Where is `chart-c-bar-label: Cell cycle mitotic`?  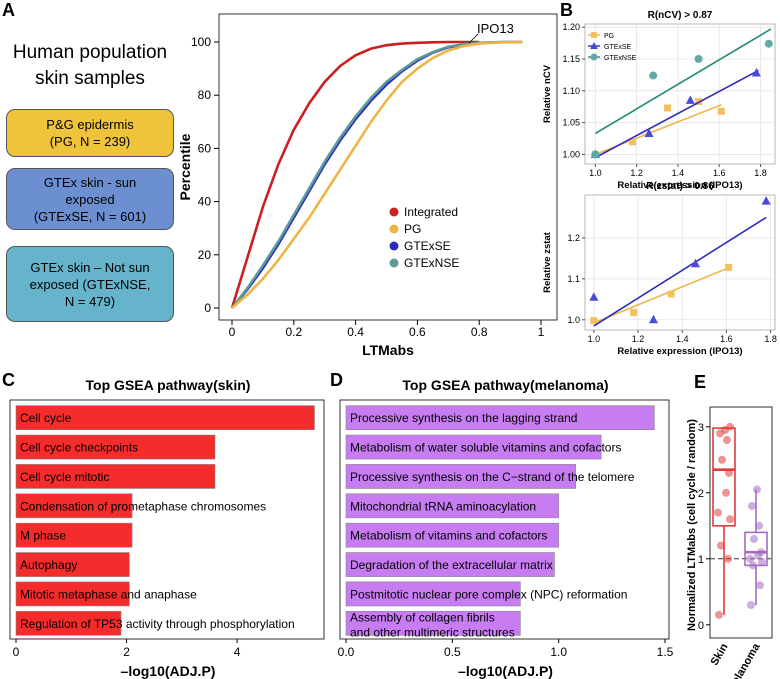
chart-c-bar-label: Cell cycle mitotic is located at coordinates (64, 477).